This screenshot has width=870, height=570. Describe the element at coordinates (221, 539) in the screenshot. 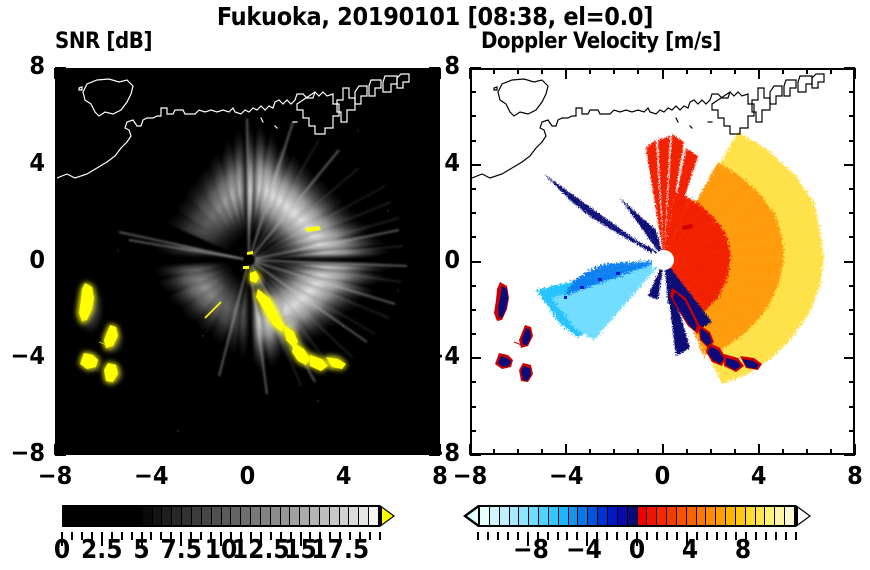

I see `colorbar-snr-ticks` at that location.